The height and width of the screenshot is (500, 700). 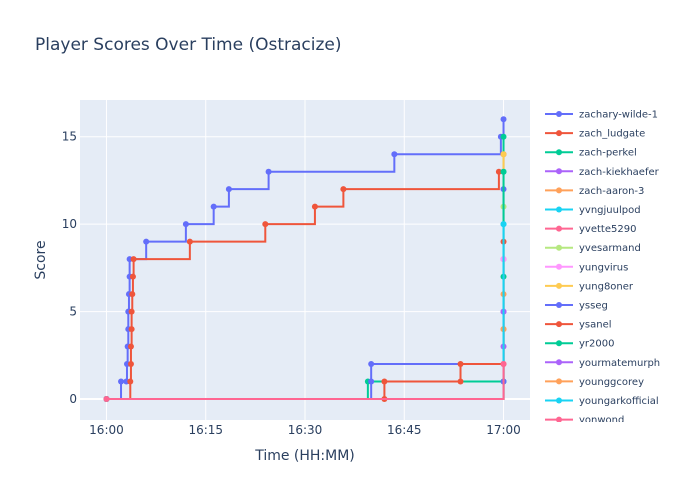 I want to click on legend-item: youngarkofficial, so click(x=602, y=401).